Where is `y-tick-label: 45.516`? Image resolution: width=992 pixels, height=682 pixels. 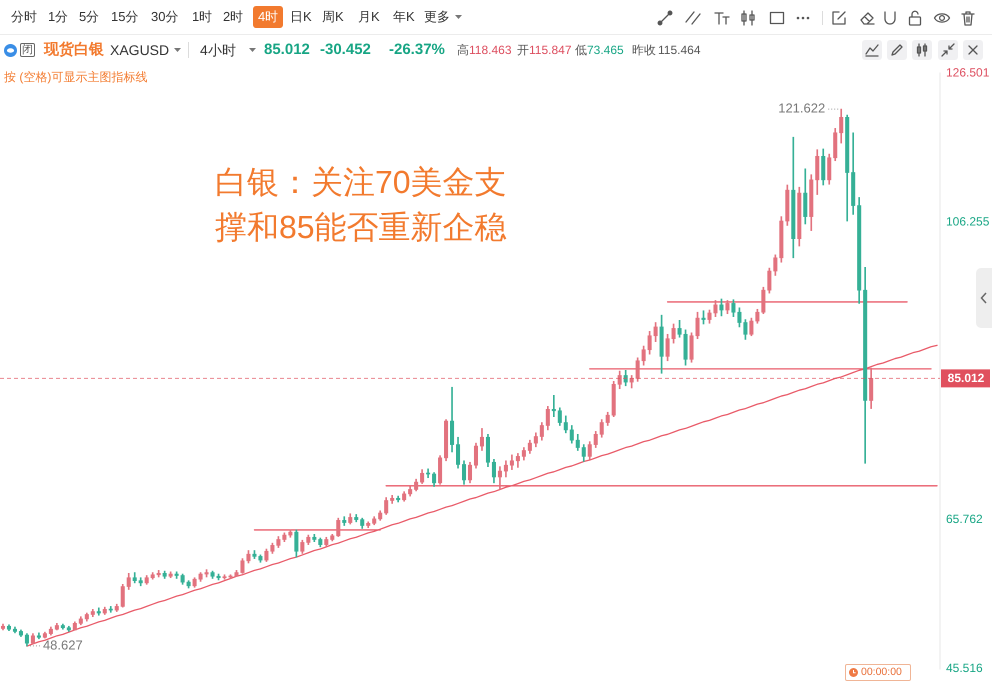 y-tick-label: 45.516 is located at coordinates (965, 668).